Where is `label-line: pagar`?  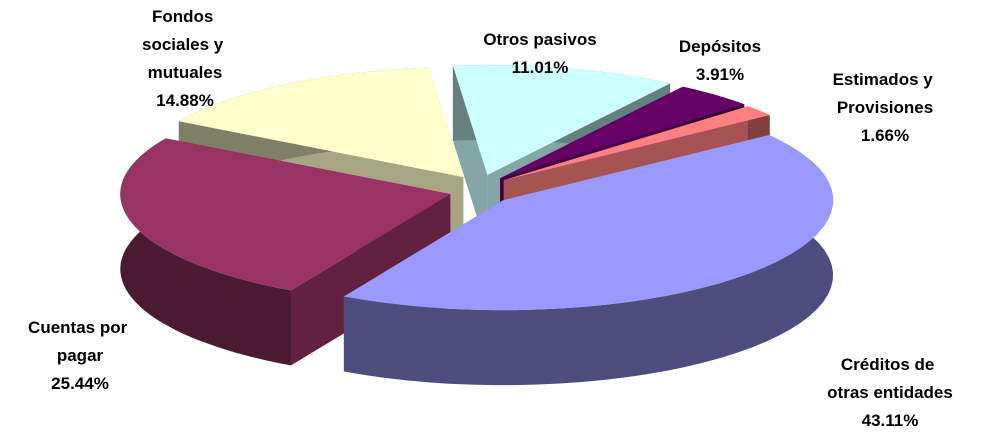 label-line: pagar is located at coordinates (80, 355).